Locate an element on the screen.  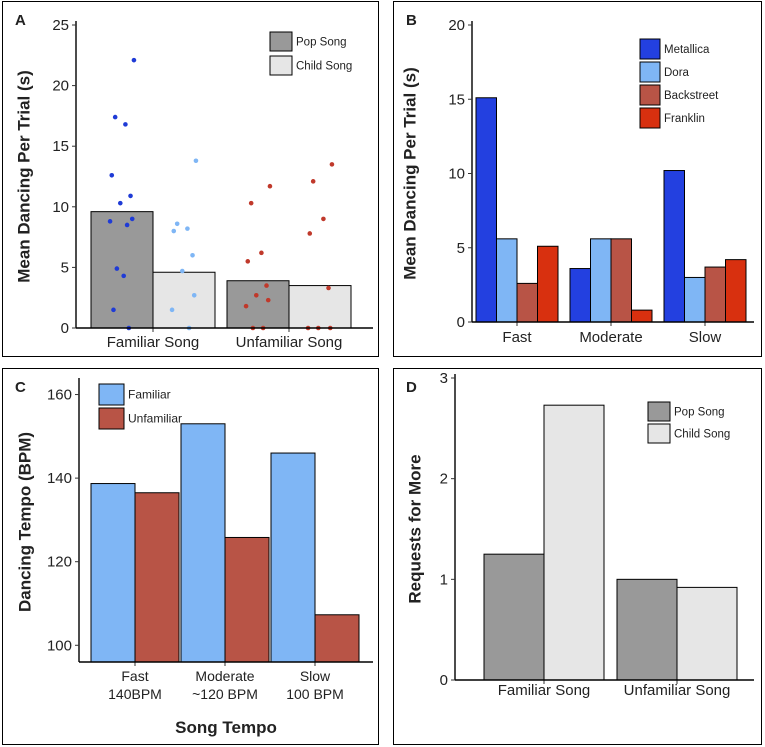
legend-label: Familiar is located at coordinates (149, 395).